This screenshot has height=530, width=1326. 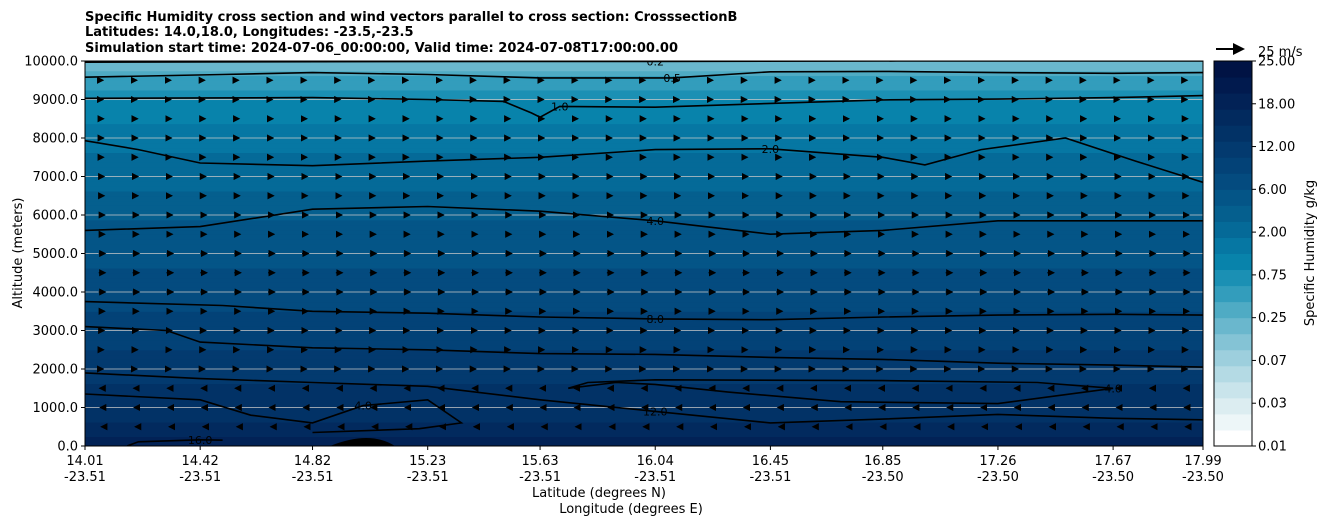 What do you see at coordinates (1272, 190) in the screenshot?
I see `colorbar-tick-label: 6.00` at bounding box center [1272, 190].